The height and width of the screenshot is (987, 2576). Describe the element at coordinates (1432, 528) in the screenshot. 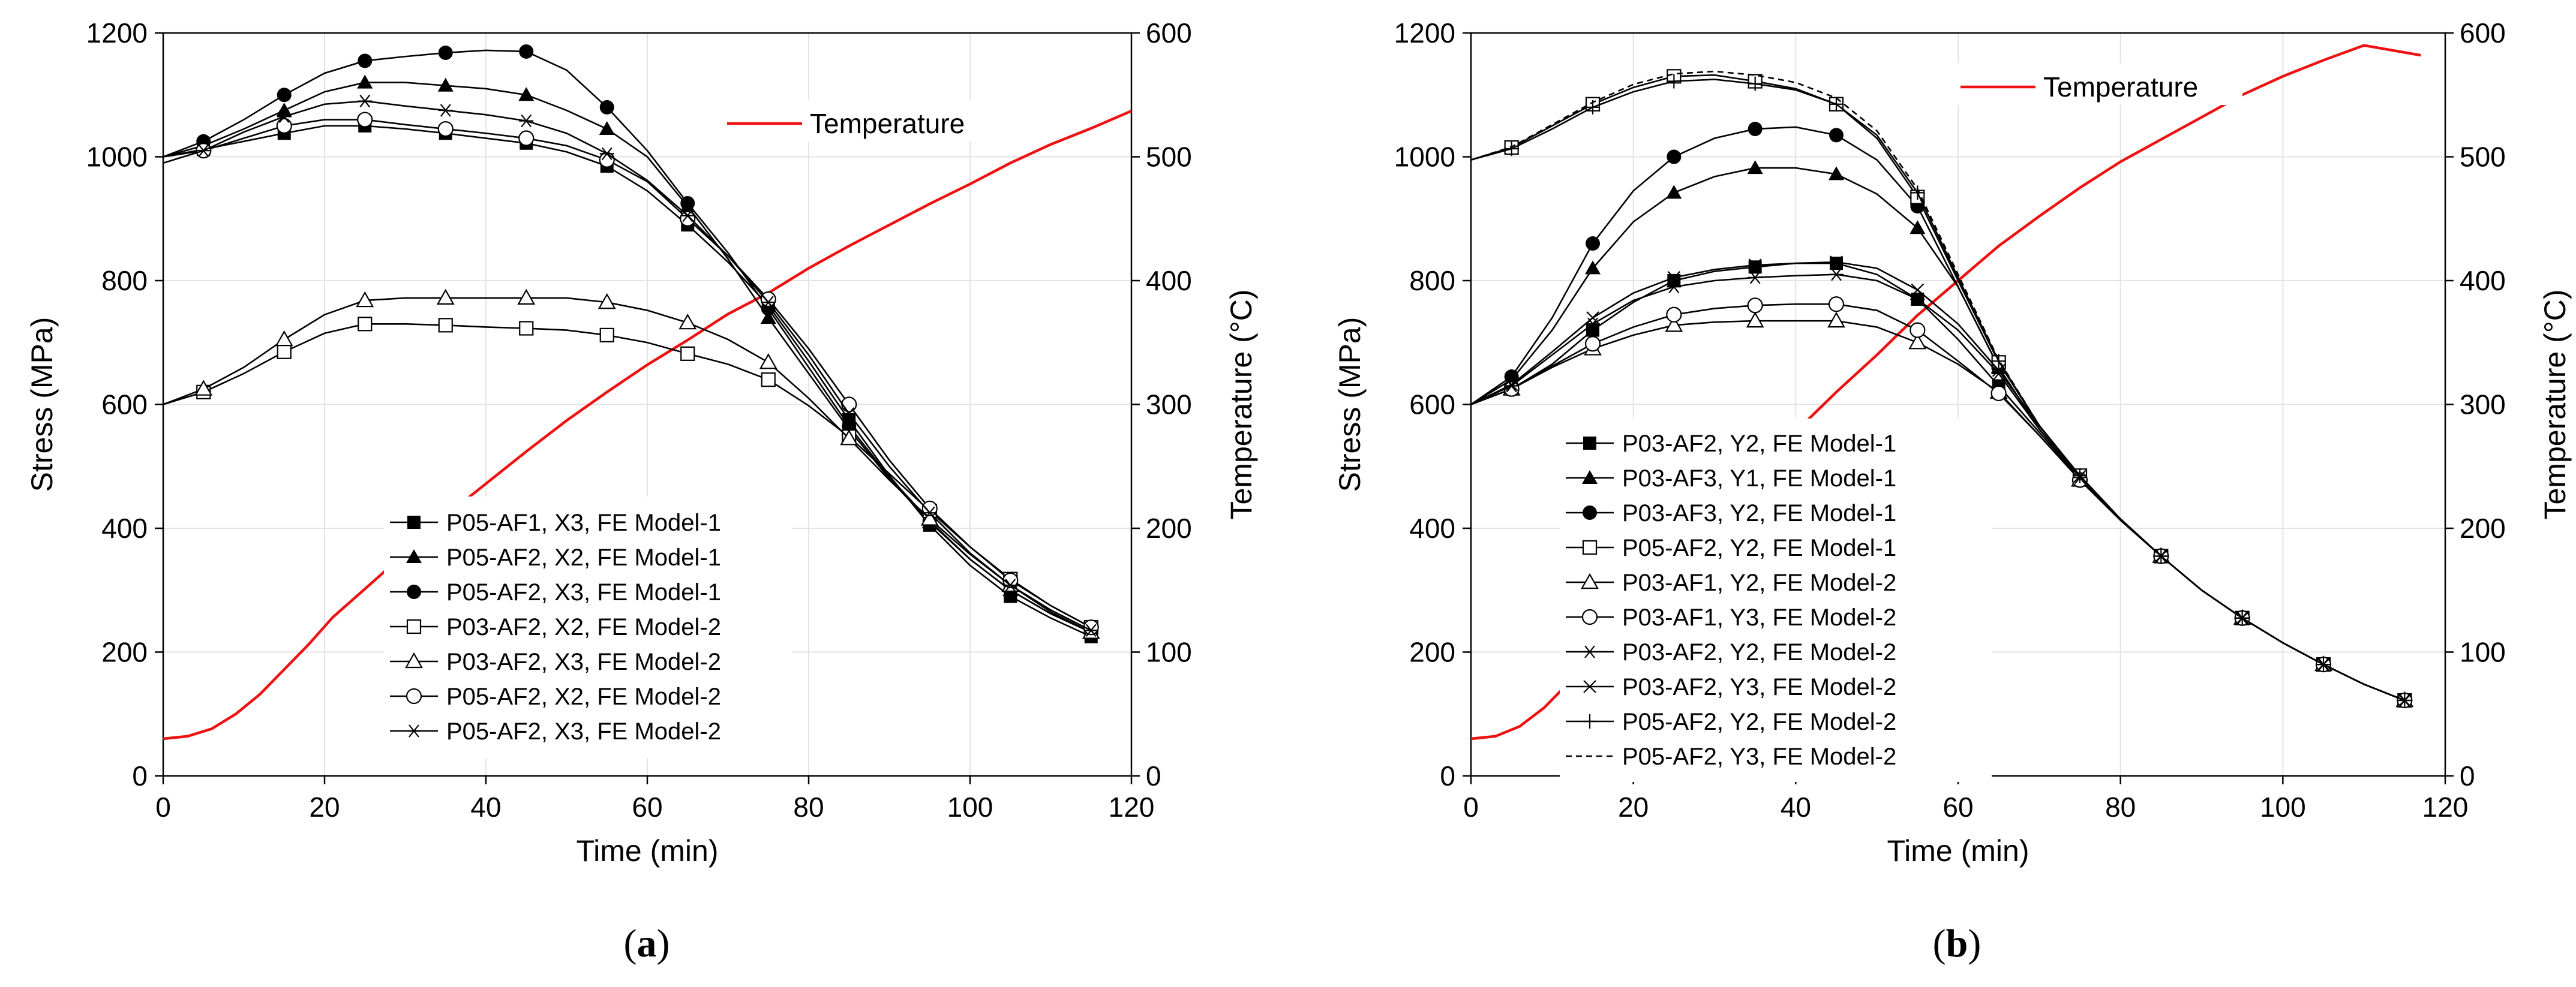

I see `y-tick-label: 400` at that location.